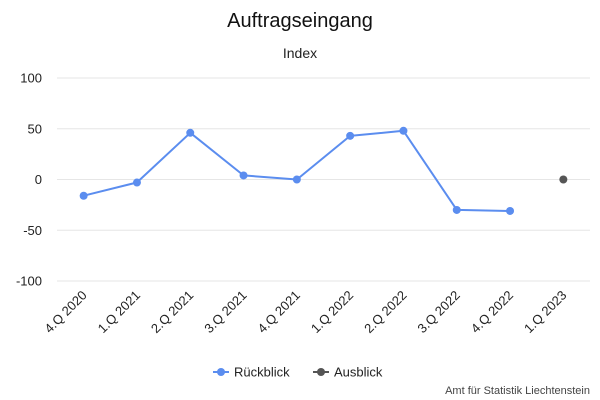 Image resolution: width=600 pixels, height=400 pixels. Describe the element at coordinates (119, 312) in the screenshot. I see `x-tick-label: 1.Q 2021` at that location.